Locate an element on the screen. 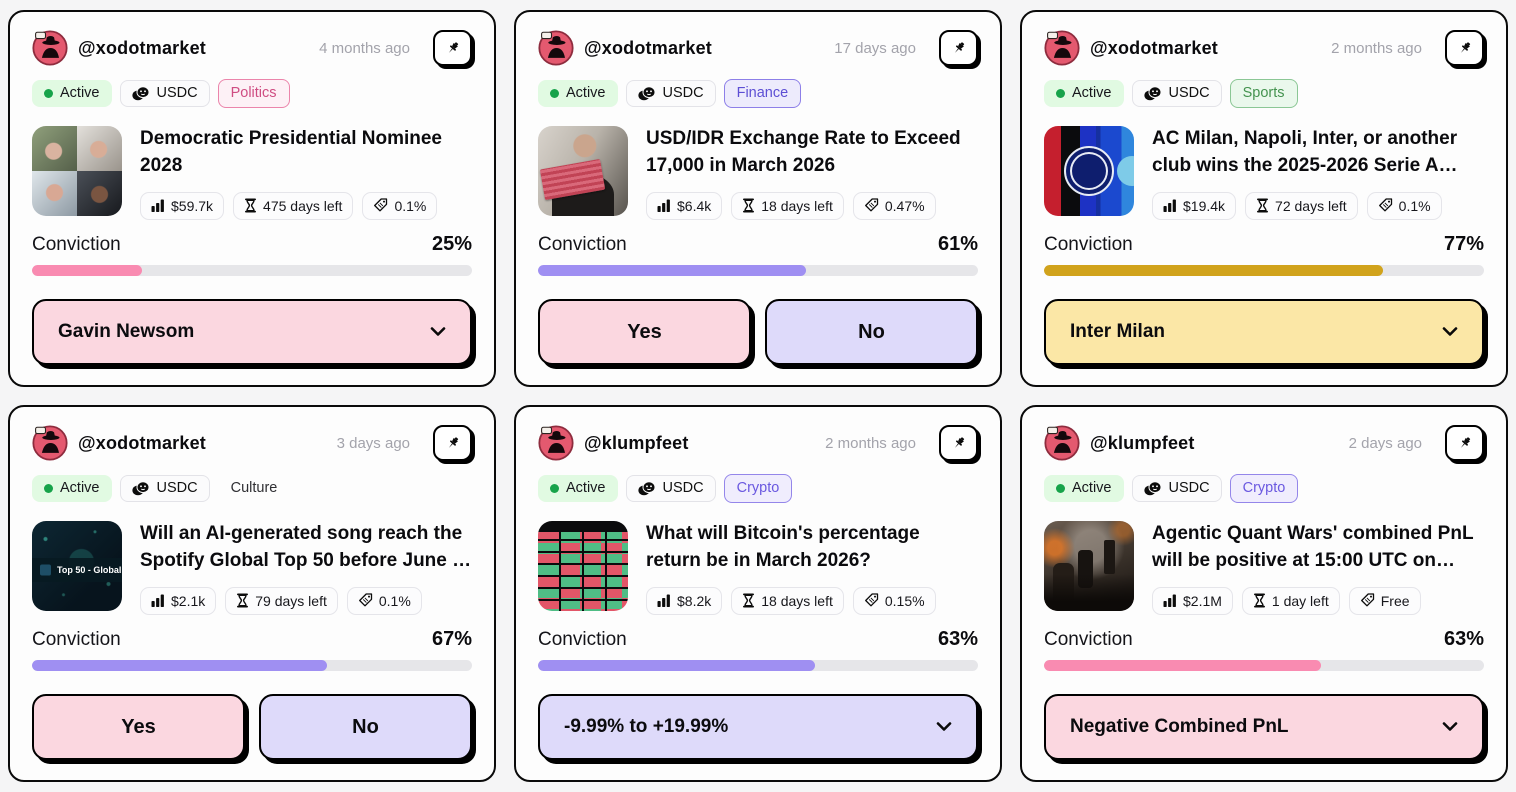  volume-value: $8.2k is located at coordinates (694, 600).